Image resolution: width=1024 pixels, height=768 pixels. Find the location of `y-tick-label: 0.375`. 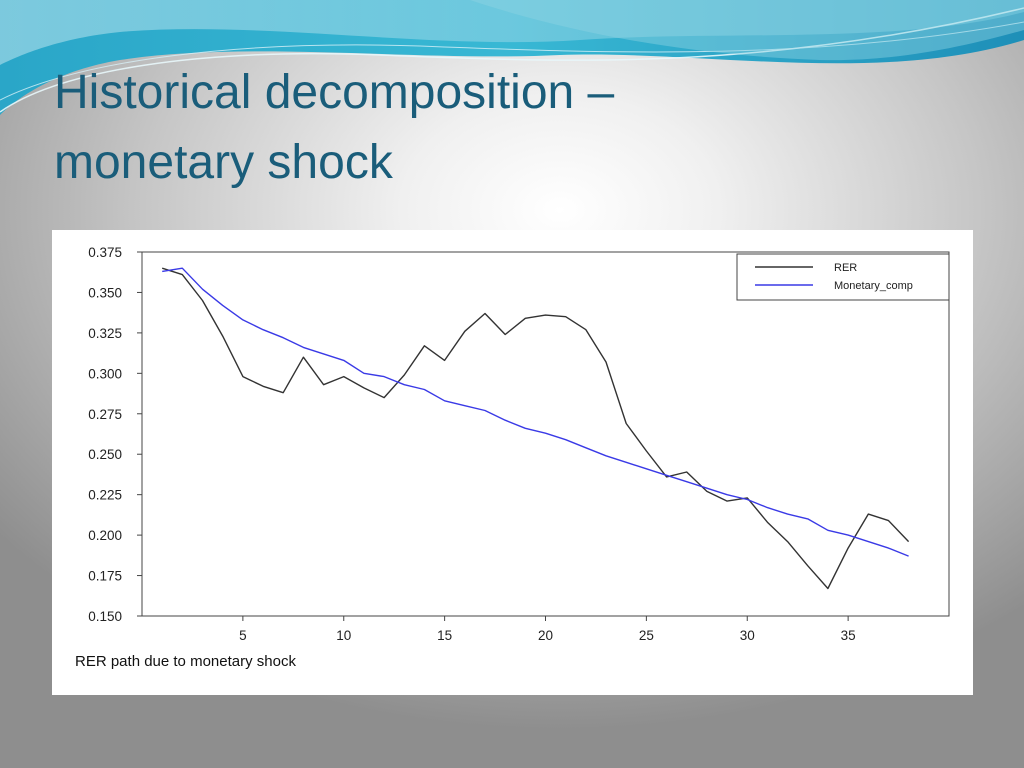

y-tick-label: 0.375 is located at coordinates (105, 252).